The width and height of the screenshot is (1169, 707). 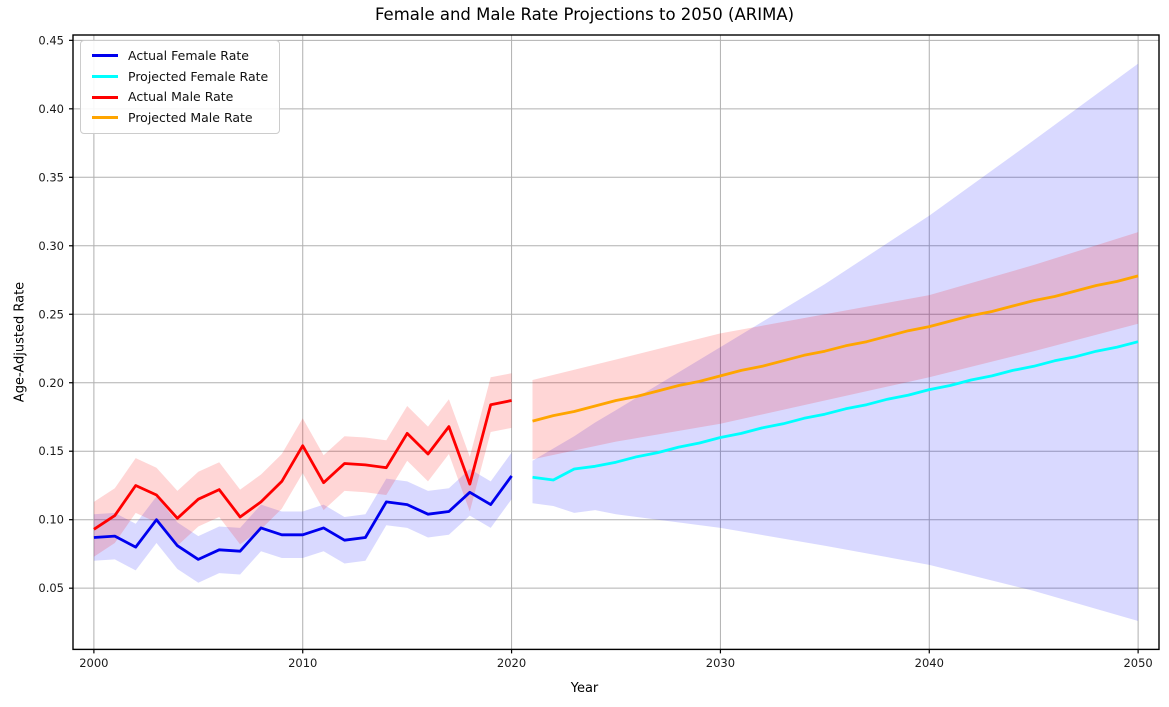 I want to click on legend-item-actual-male-rate: Actual Male Rate, so click(x=180, y=97).